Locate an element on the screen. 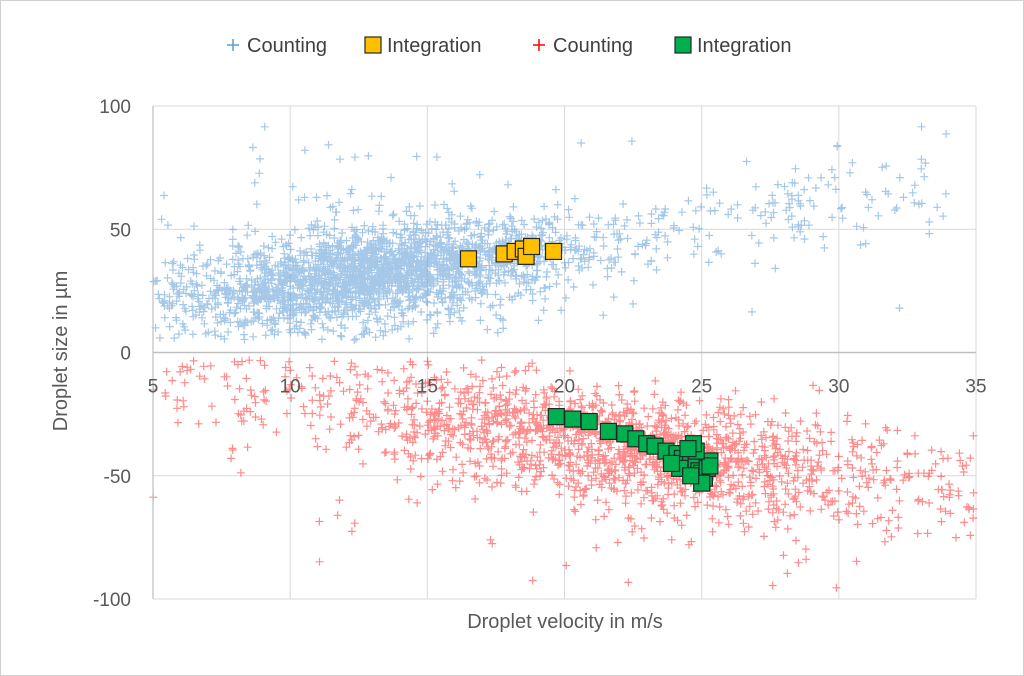 Image resolution: width=1024 pixels, height=676 pixels. x-tick-label: 10 is located at coordinates (290, 387).